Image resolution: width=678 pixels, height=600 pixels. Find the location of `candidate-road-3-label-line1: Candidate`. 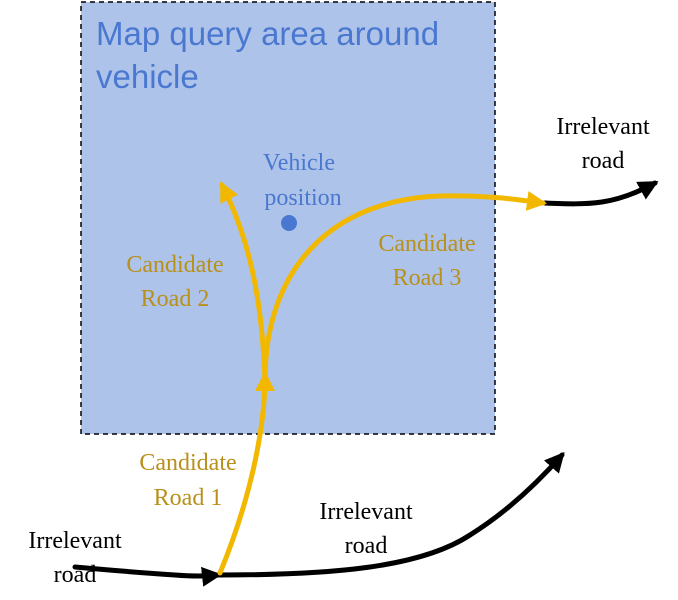

candidate-road-3-label-line1: Candidate is located at coordinates (426, 244).